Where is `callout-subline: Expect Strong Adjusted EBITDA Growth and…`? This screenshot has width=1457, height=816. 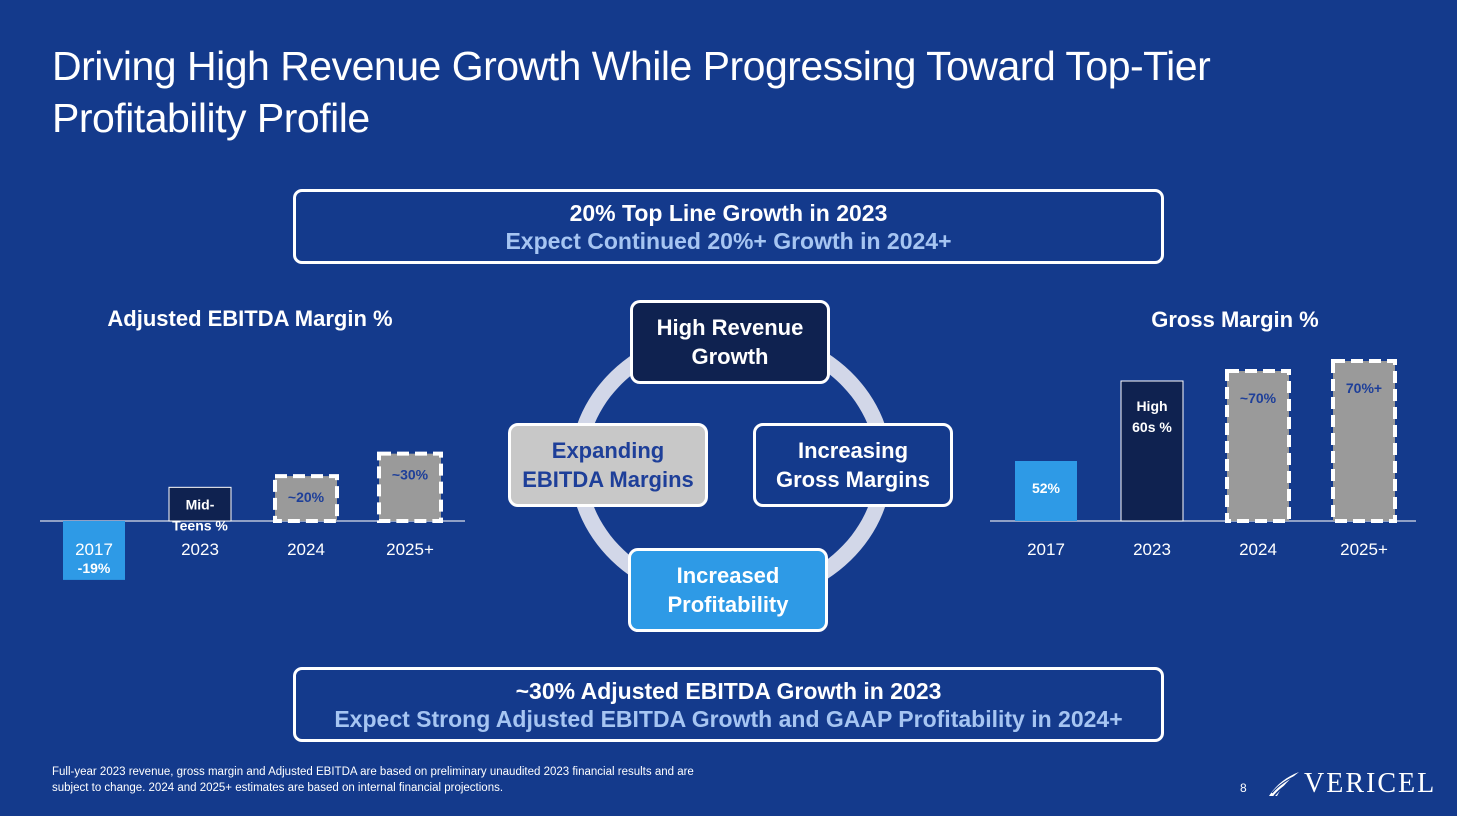 callout-subline: Expect Strong Adjusted EBITDA Growth and… is located at coordinates (728, 718).